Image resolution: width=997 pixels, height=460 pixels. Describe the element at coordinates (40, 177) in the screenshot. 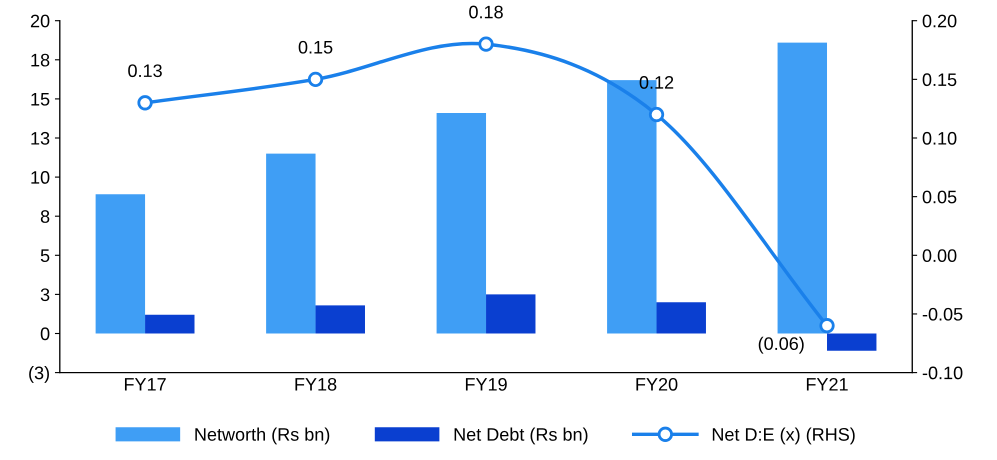

I see `y-tick-label: 10` at that location.